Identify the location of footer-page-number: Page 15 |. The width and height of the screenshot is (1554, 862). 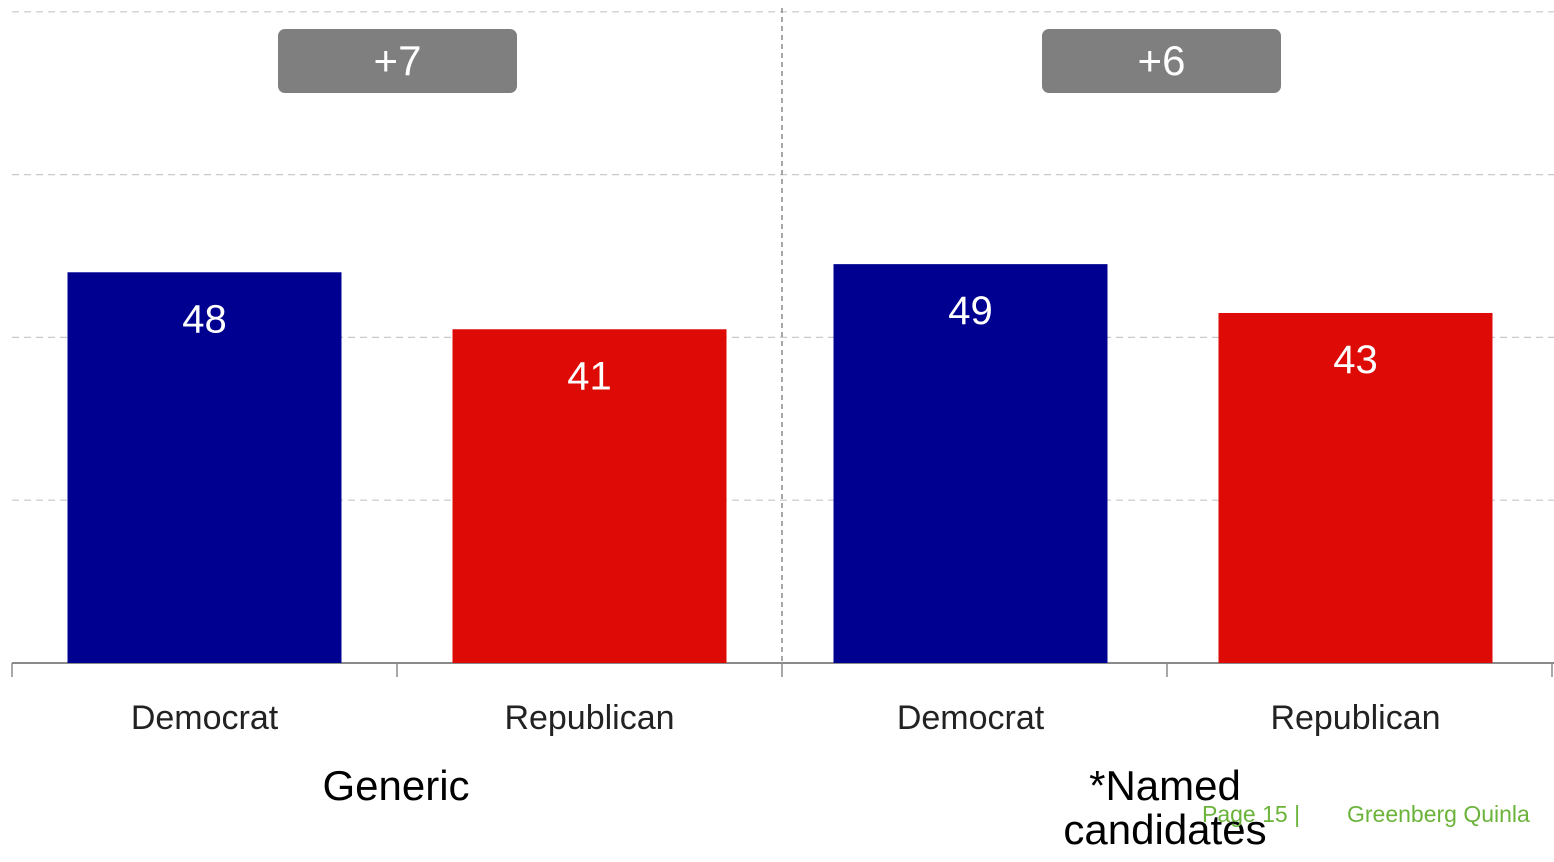
(1251, 814).